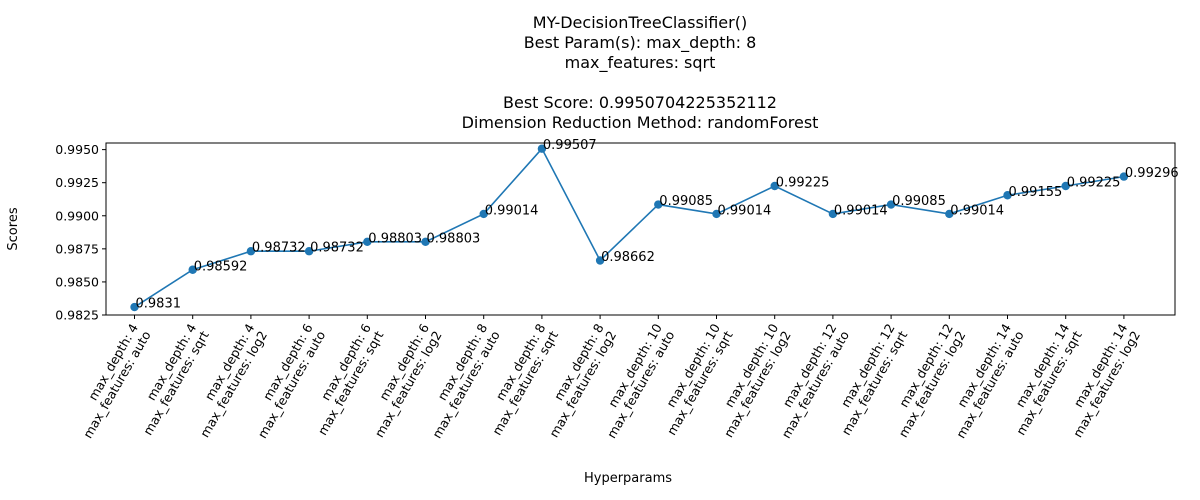 The width and height of the screenshot is (1200, 500). Describe the element at coordinates (1036, 192) in the screenshot. I see `data-label: 0.99155` at that location.